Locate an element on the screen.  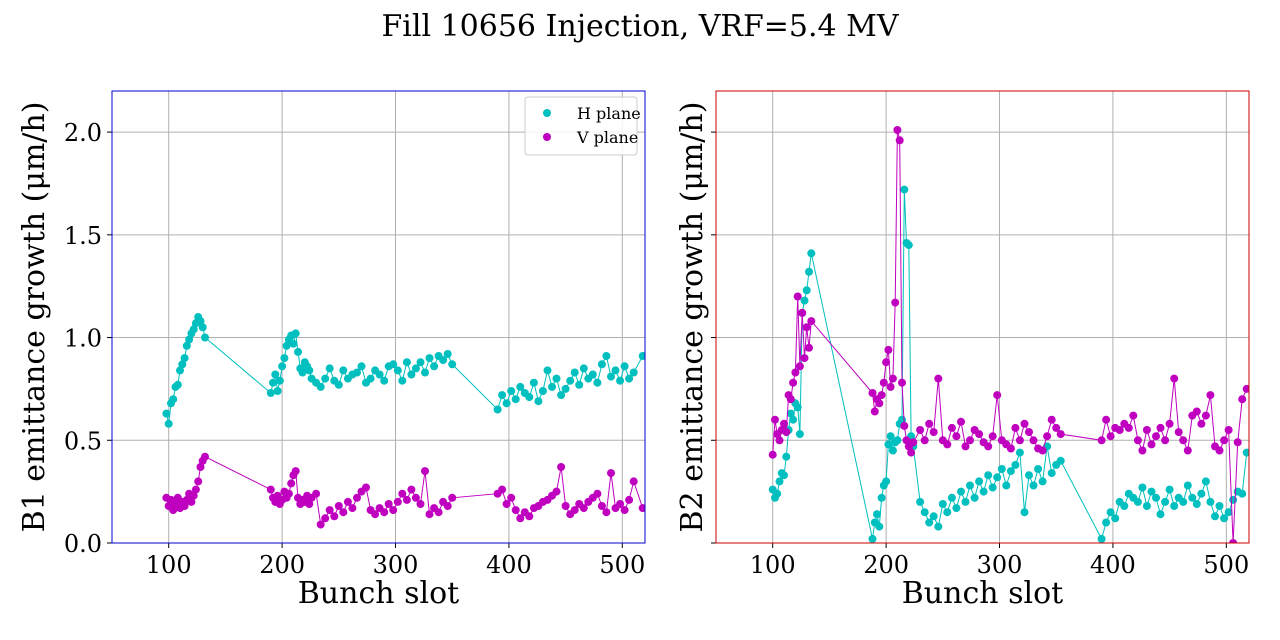
legend-marker is located at coordinates (547, 137).